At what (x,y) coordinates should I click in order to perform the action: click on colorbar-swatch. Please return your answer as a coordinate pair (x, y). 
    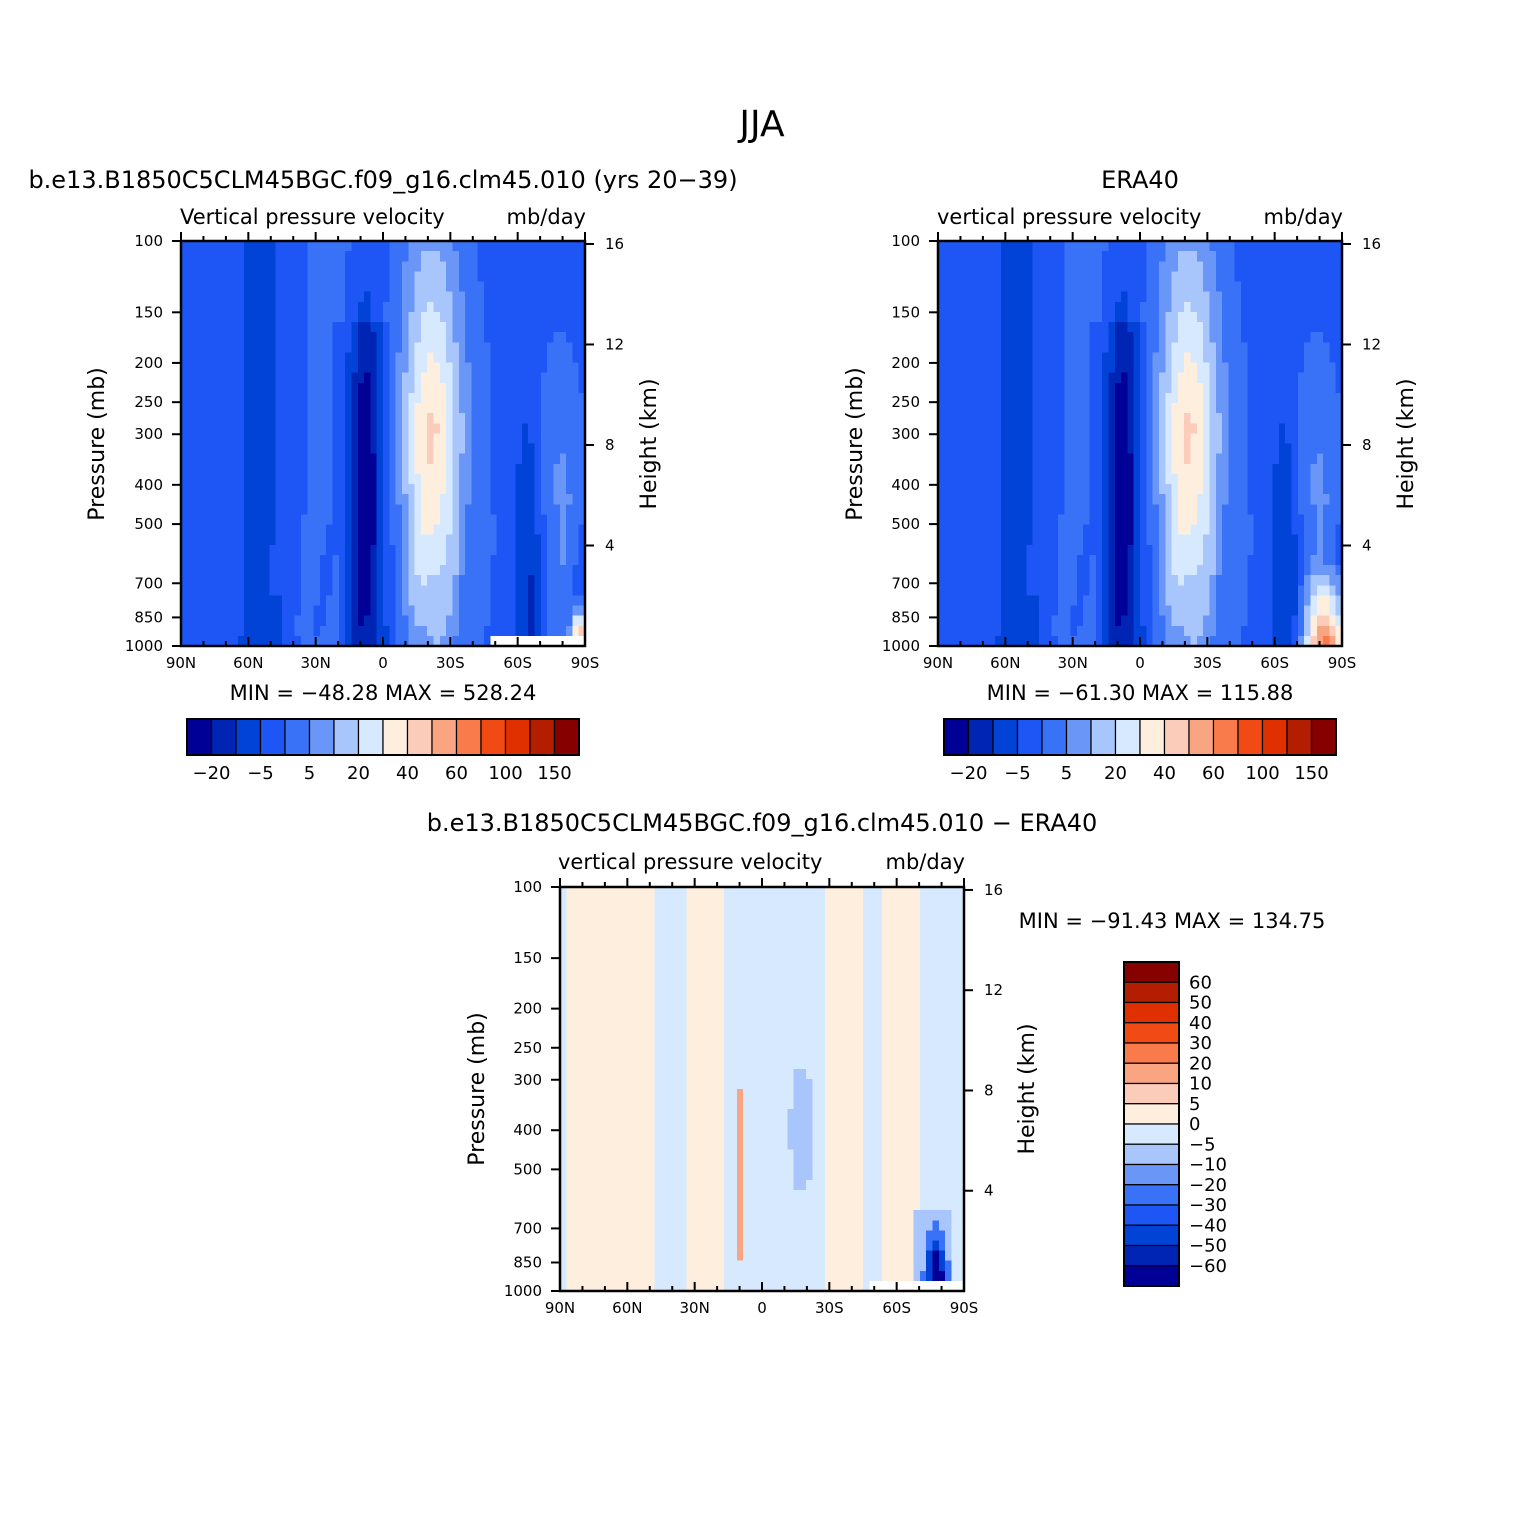
    Looking at the image, I should click on (395, 737).